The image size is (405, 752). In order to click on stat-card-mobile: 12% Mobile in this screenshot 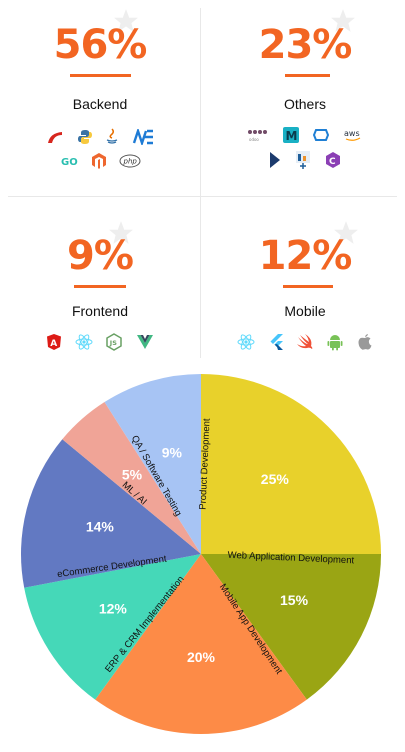, I will do `click(305, 278)`.